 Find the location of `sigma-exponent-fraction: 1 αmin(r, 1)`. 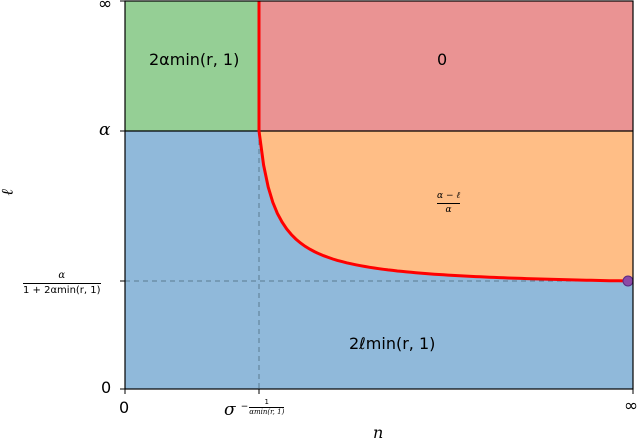

sigma-exponent-fraction: 1 αmin(r, 1) is located at coordinates (267, 407).